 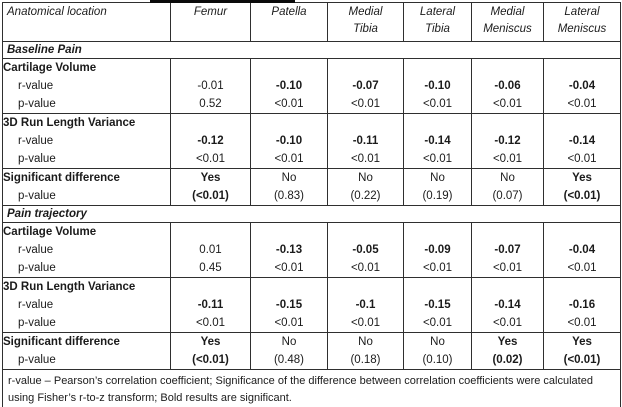 What do you see at coordinates (507, 305) in the screenshot?
I see `value-cell: -0.14` at bounding box center [507, 305].